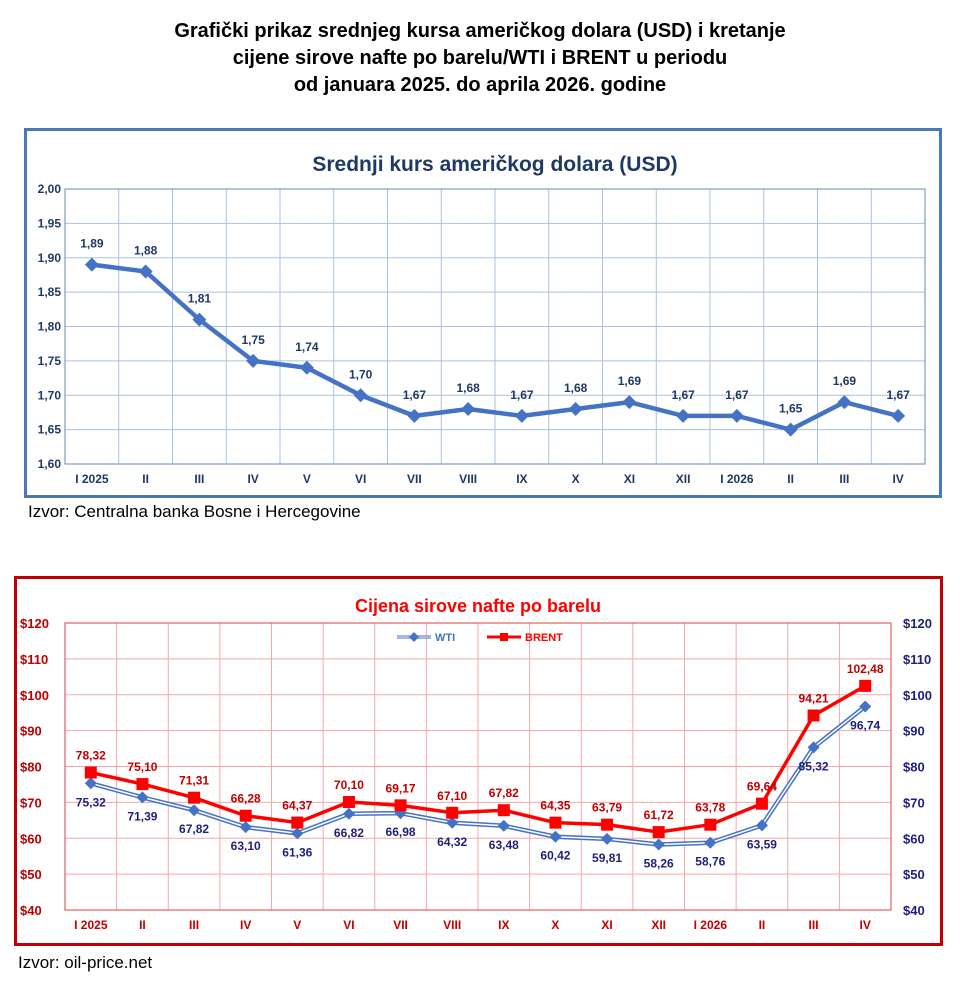 This screenshot has height=985, width=960. What do you see at coordinates (200, 299) in the screenshot?
I see `usd-data-label: 1,81` at bounding box center [200, 299].